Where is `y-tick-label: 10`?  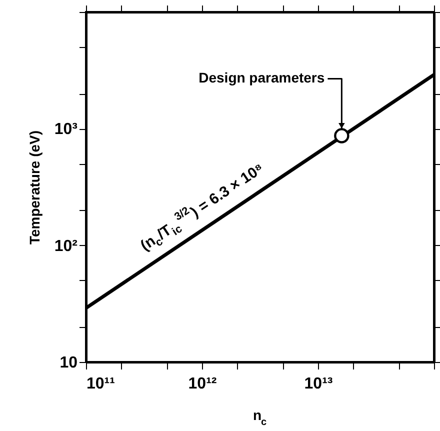 y-tick-label: 10 is located at coordinates (69, 363).